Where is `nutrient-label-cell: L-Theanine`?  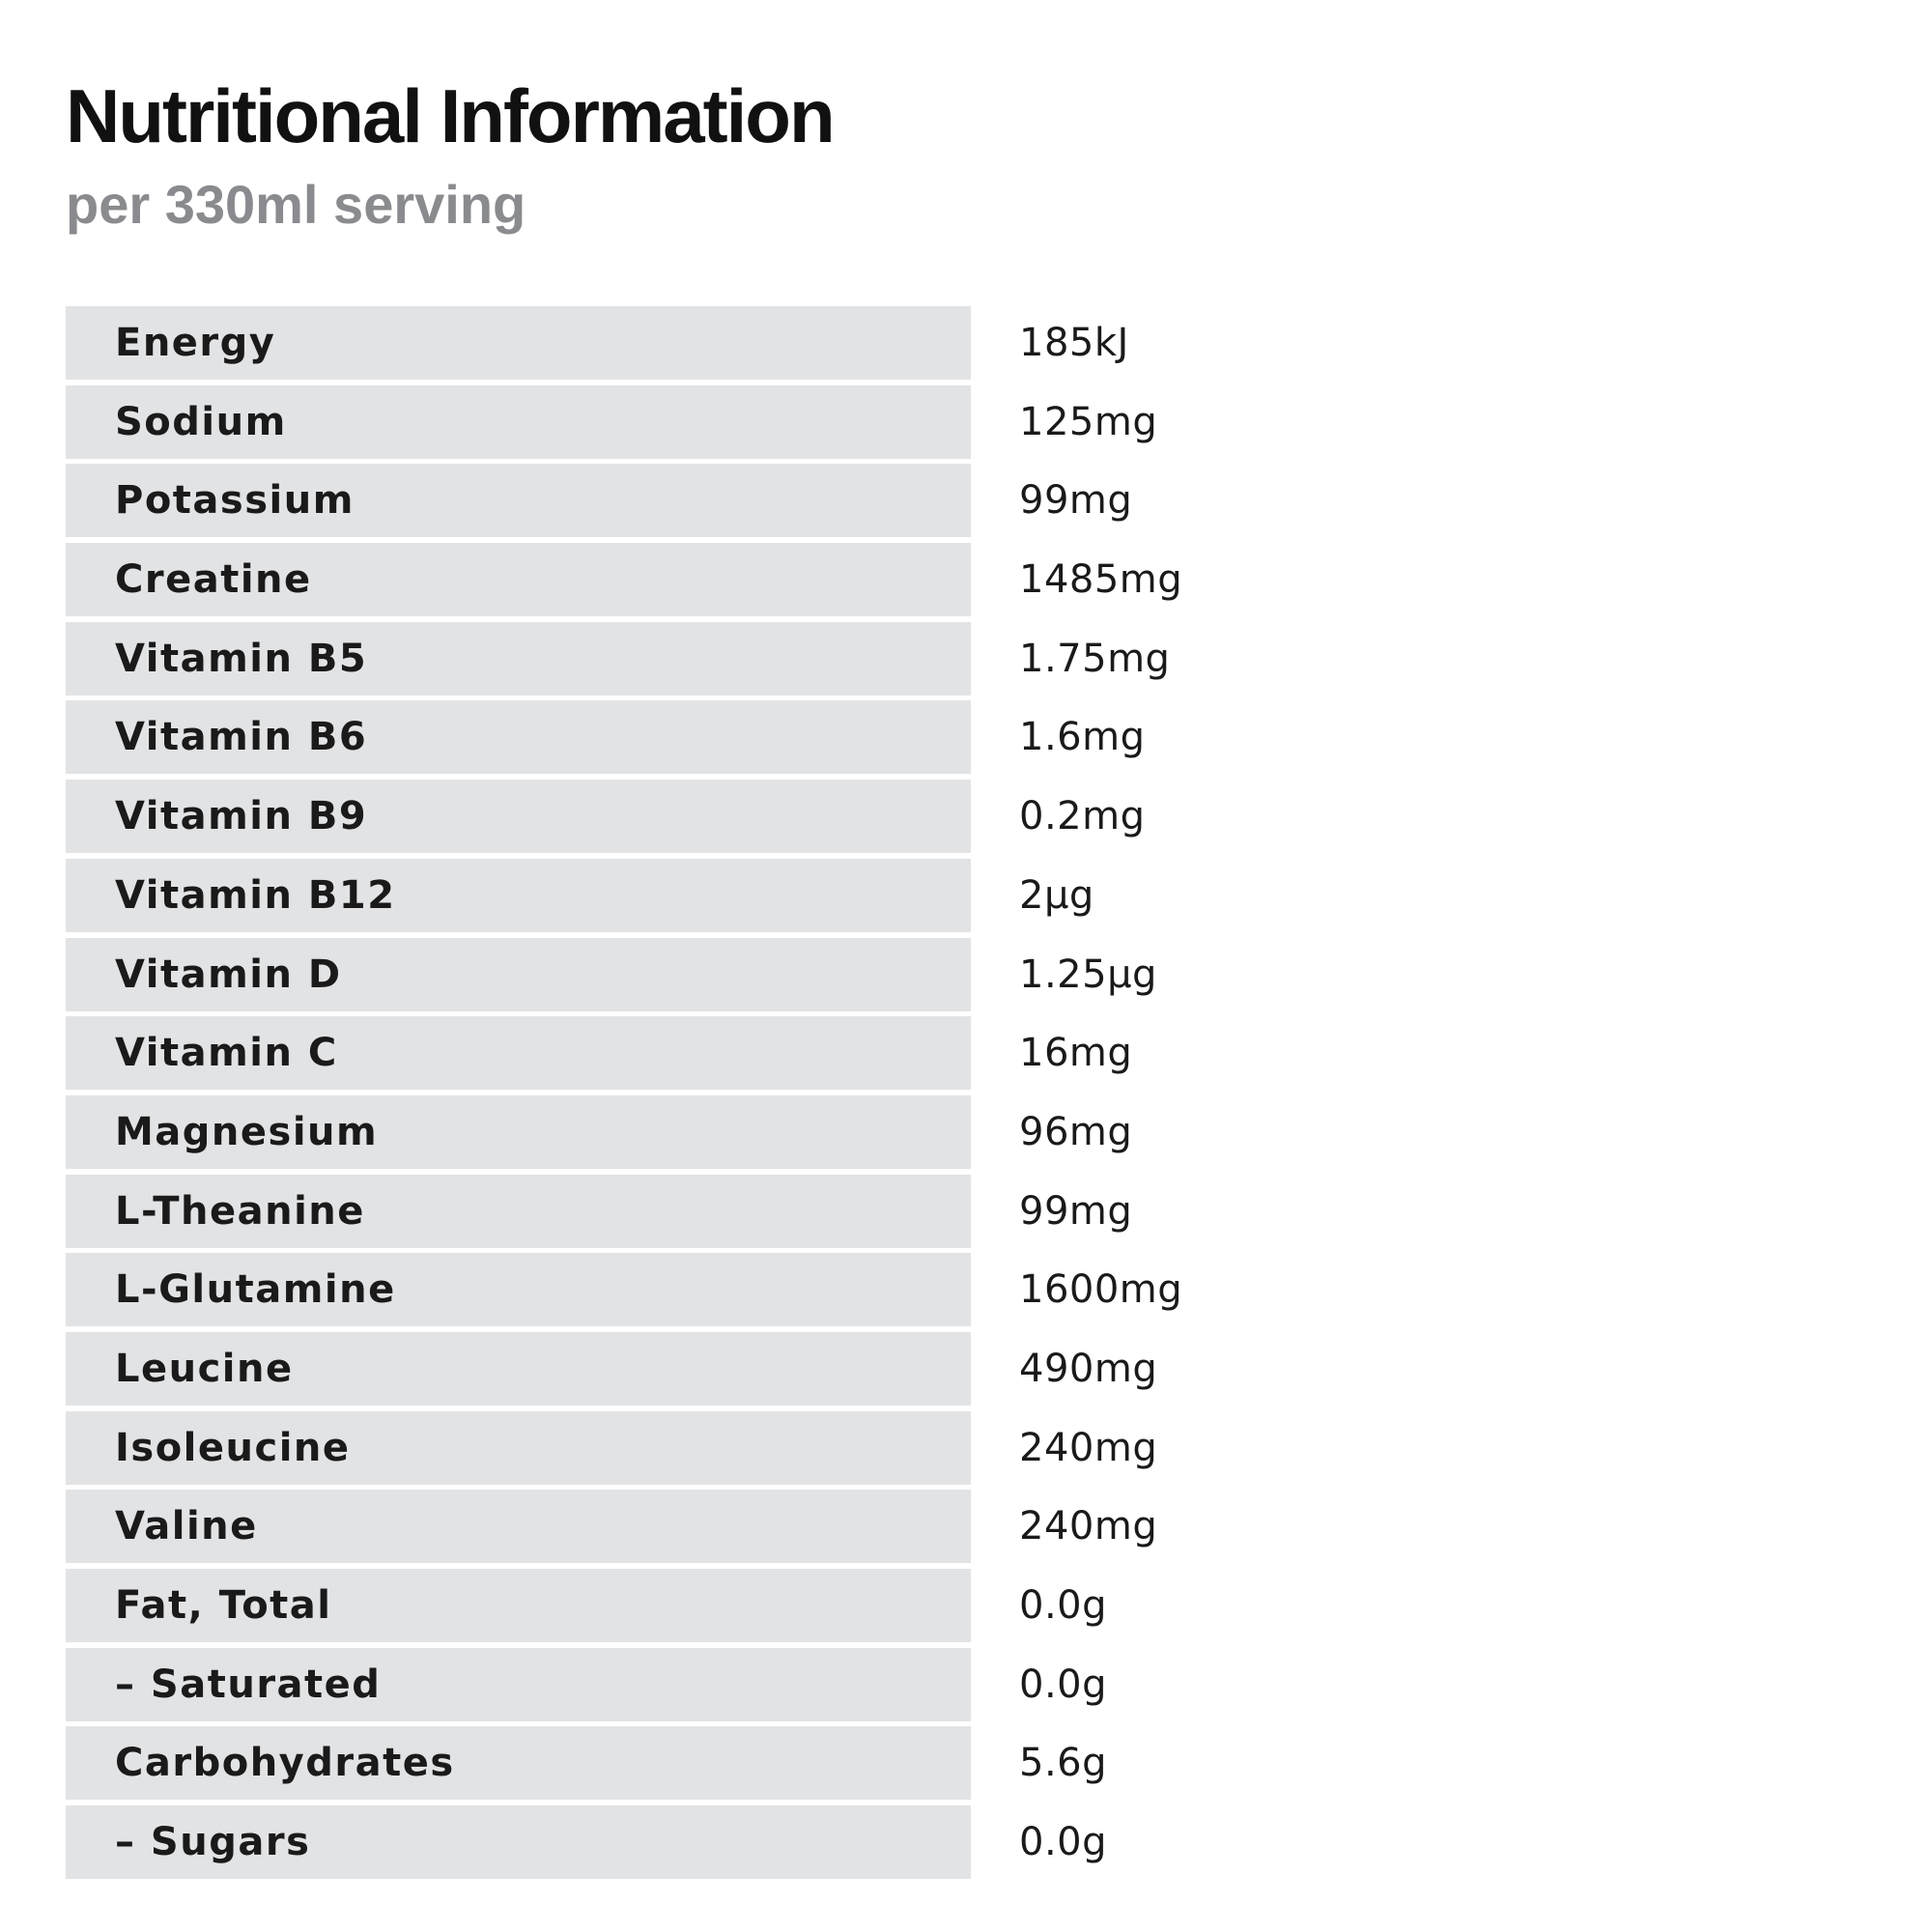
nutrient-label-cell: L-Theanine is located at coordinates (518, 1211).